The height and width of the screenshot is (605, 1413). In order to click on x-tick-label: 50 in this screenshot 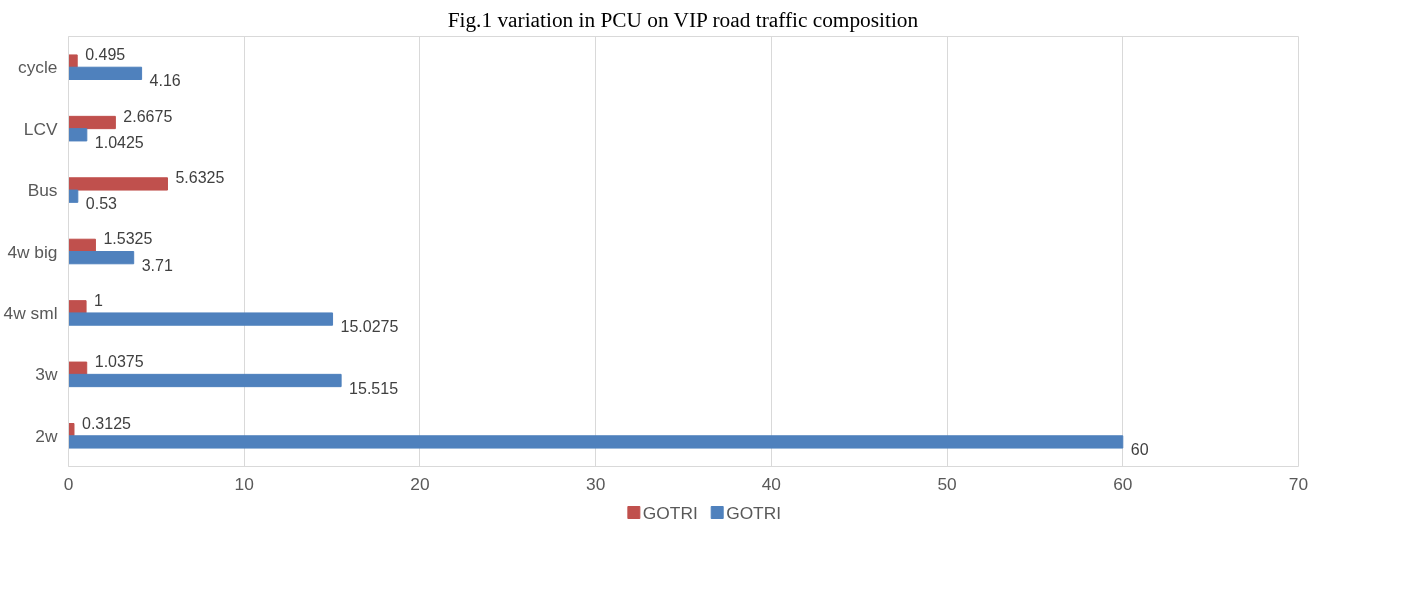, I will do `click(947, 483)`.